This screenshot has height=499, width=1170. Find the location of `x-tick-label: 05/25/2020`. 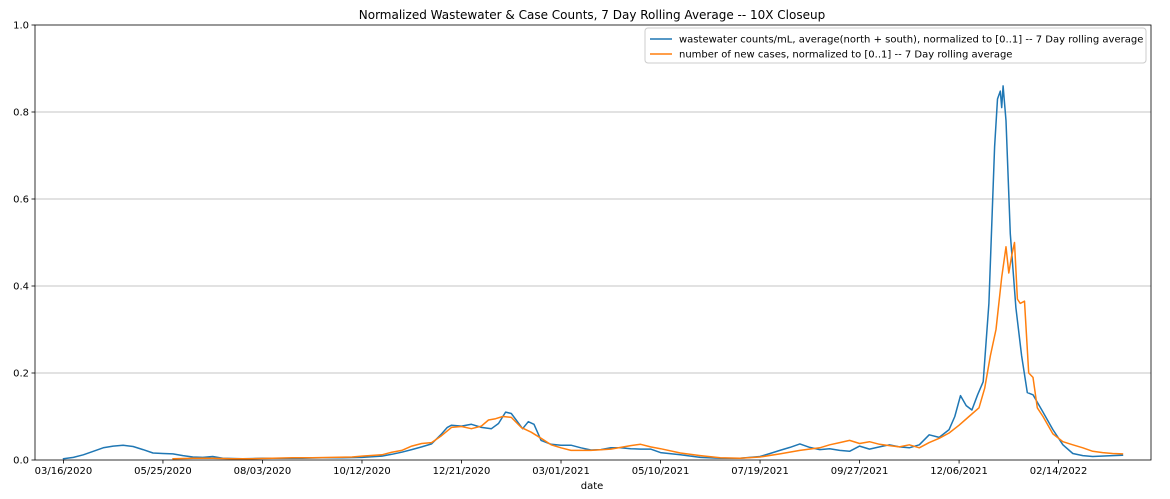

x-tick-label: 05/25/2020 is located at coordinates (163, 471).